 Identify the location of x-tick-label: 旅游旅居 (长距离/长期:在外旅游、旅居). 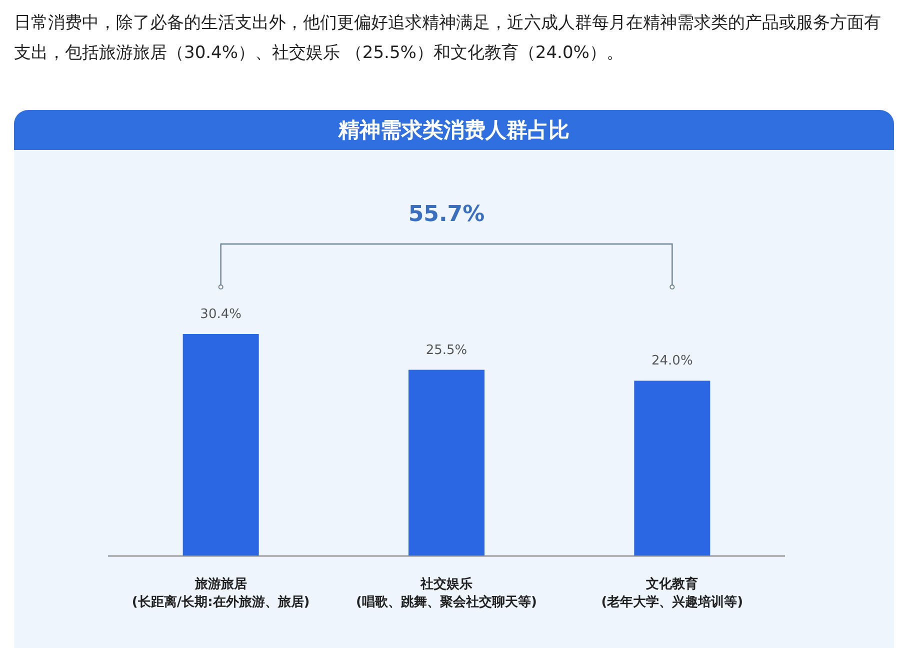
(221, 593).